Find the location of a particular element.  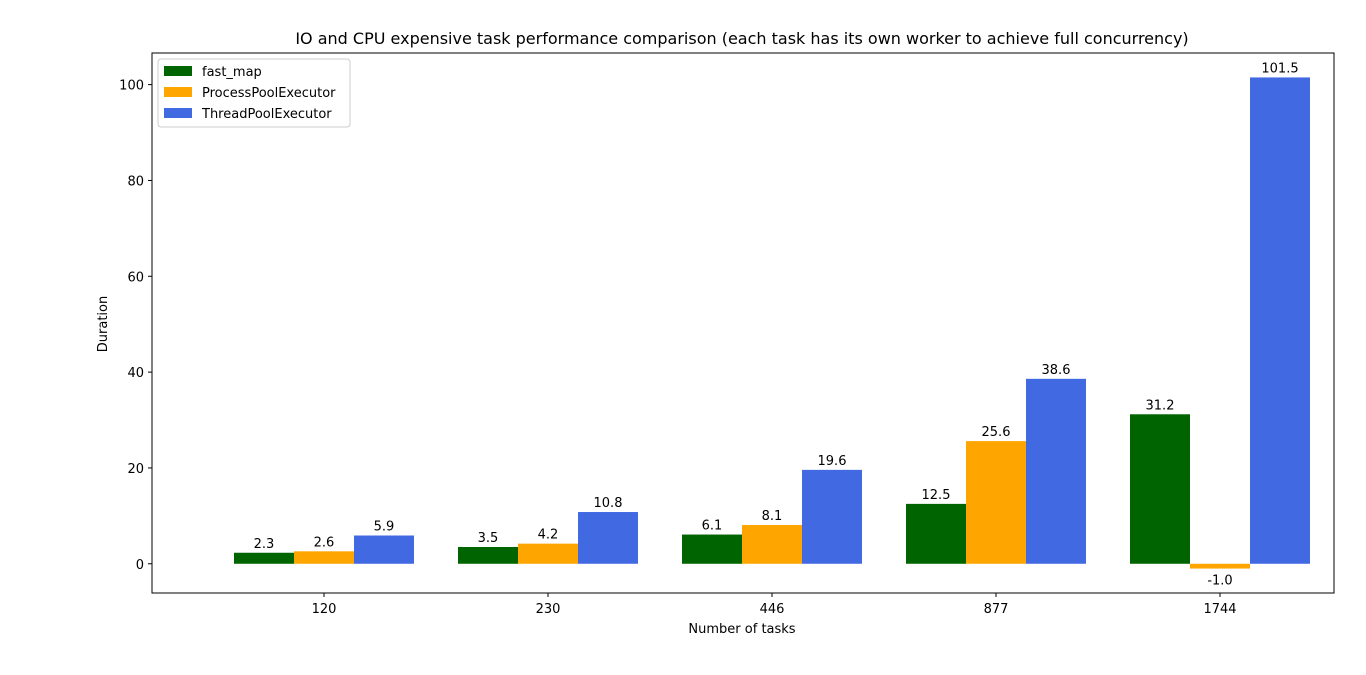

data-label: -1.0 is located at coordinates (1219, 581).